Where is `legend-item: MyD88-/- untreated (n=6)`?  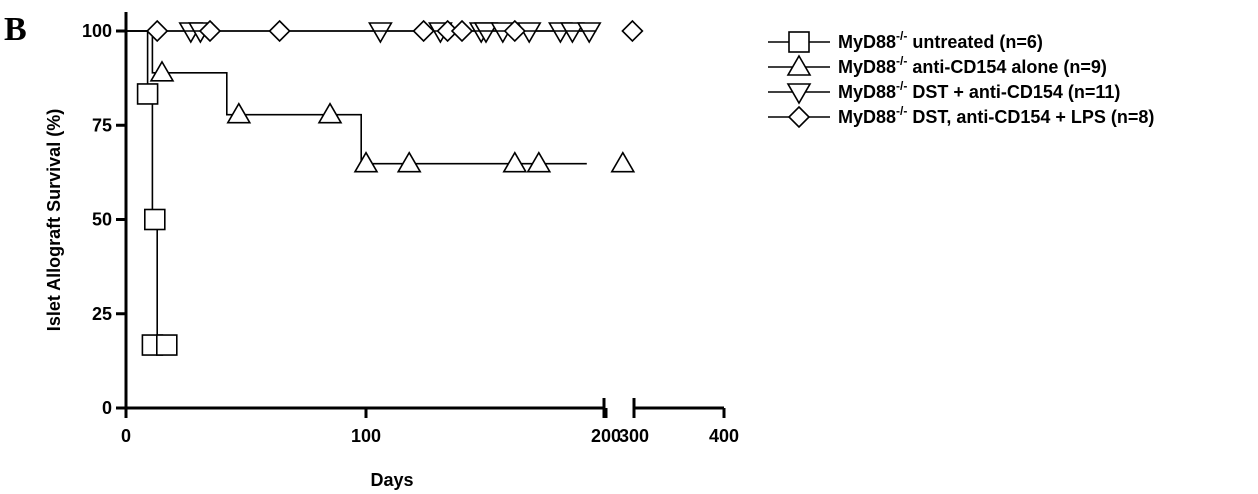 legend-item: MyD88-/- untreated (n=6) is located at coordinates (905, 41).